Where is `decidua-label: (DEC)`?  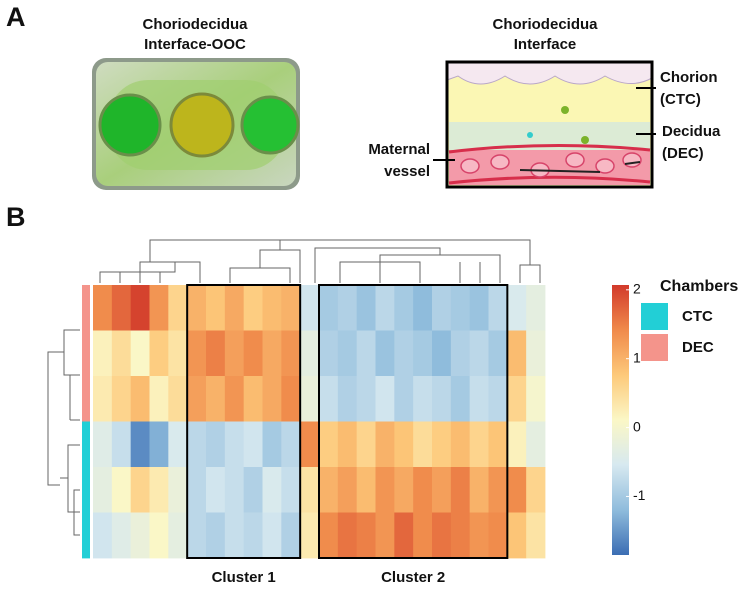 decidua-label: (DEC) is located at coordinates (683, 153).